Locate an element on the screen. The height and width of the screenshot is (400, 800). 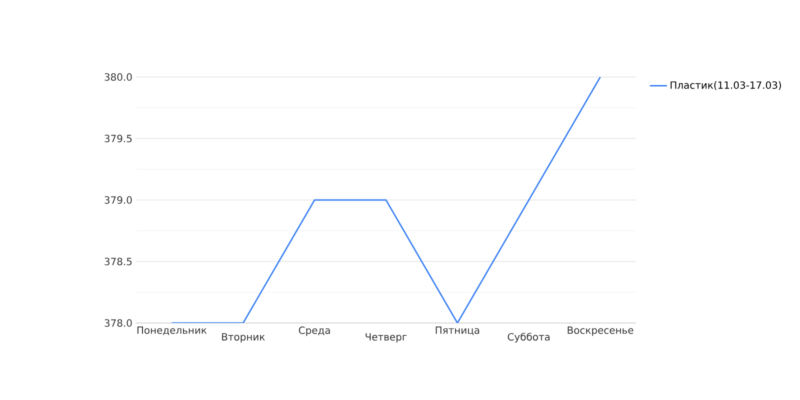
y-tick-label: 379.0 is located at coordinates (118, 200).